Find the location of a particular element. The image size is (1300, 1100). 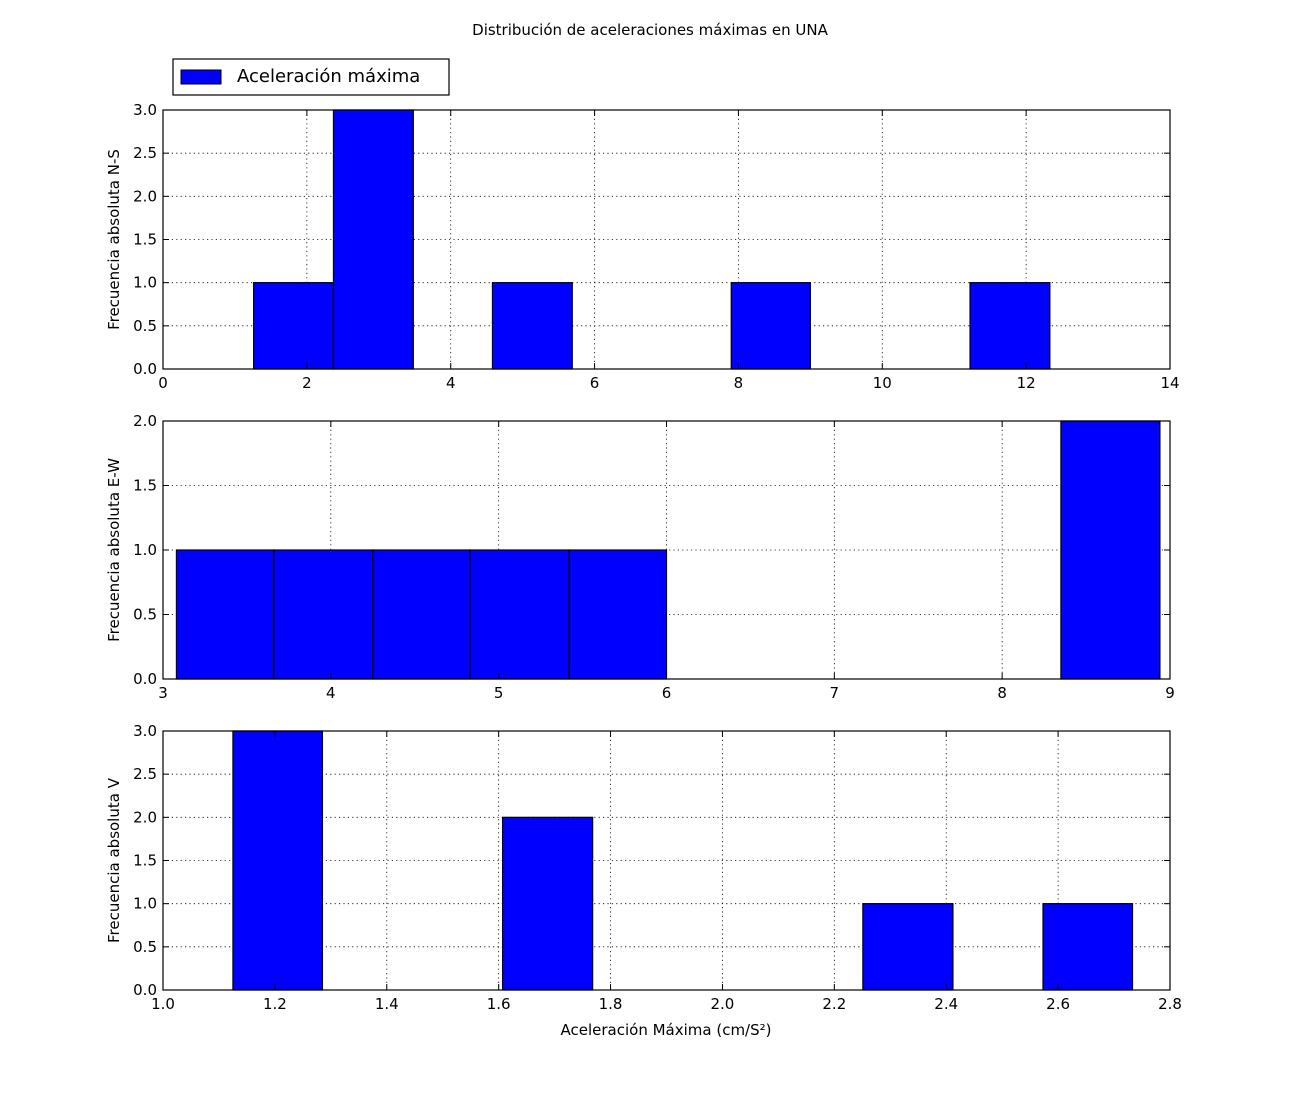

legend-label: Aceleración máxima is located at coordinates (328, 76).